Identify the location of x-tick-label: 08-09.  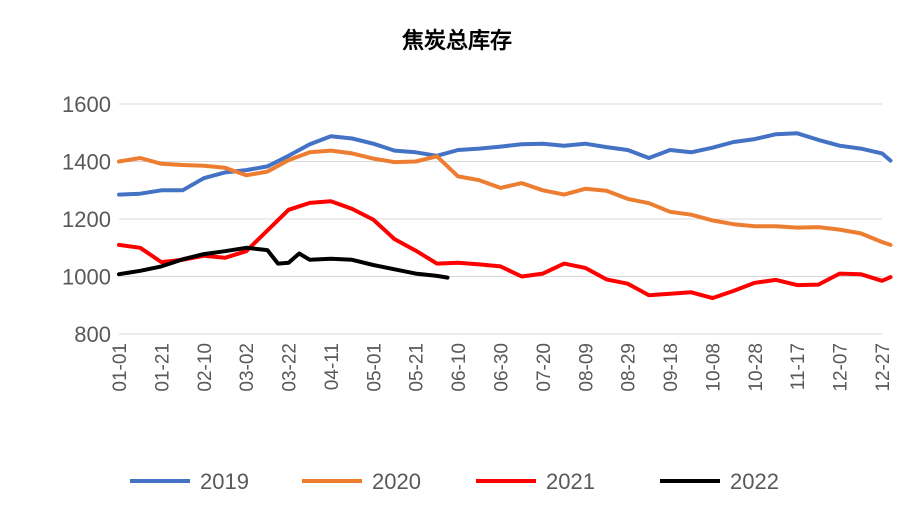
(586, 367).